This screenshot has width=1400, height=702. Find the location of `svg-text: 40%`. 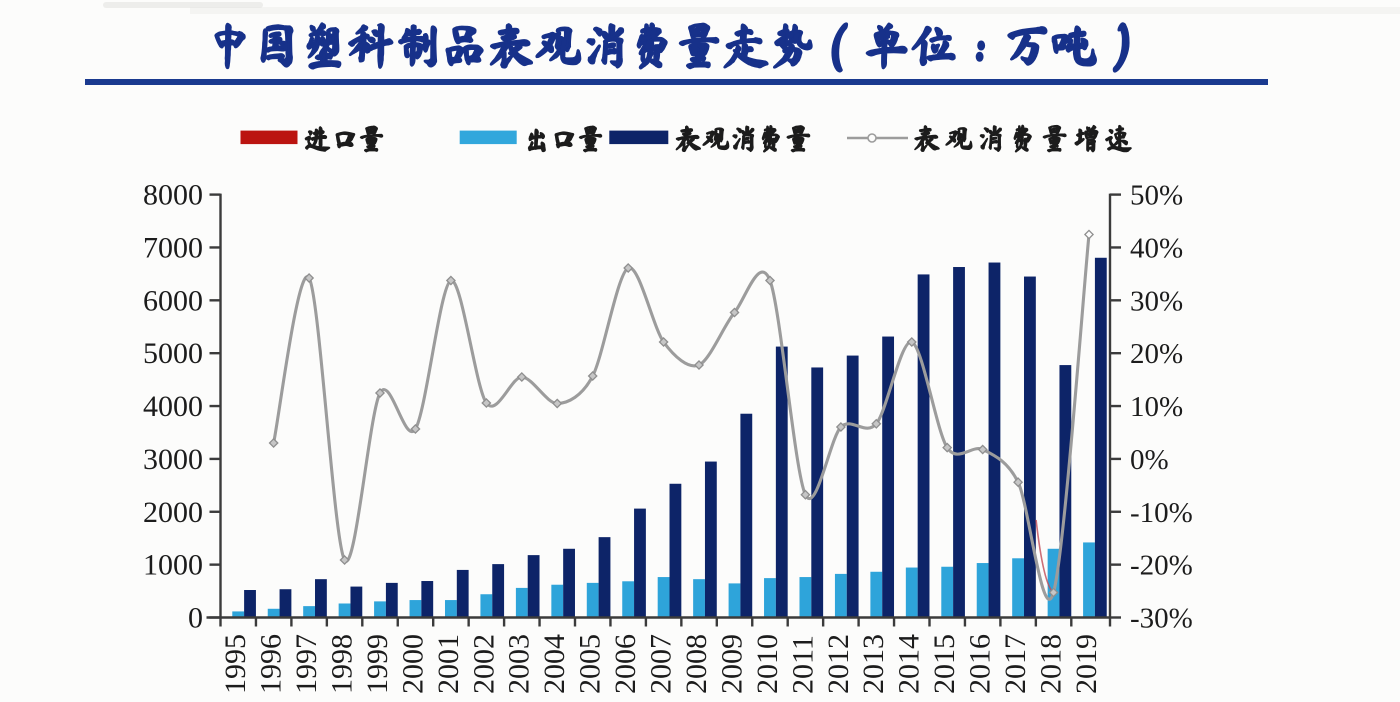

svg-text: 40% is located at coordinates (1156, 249).